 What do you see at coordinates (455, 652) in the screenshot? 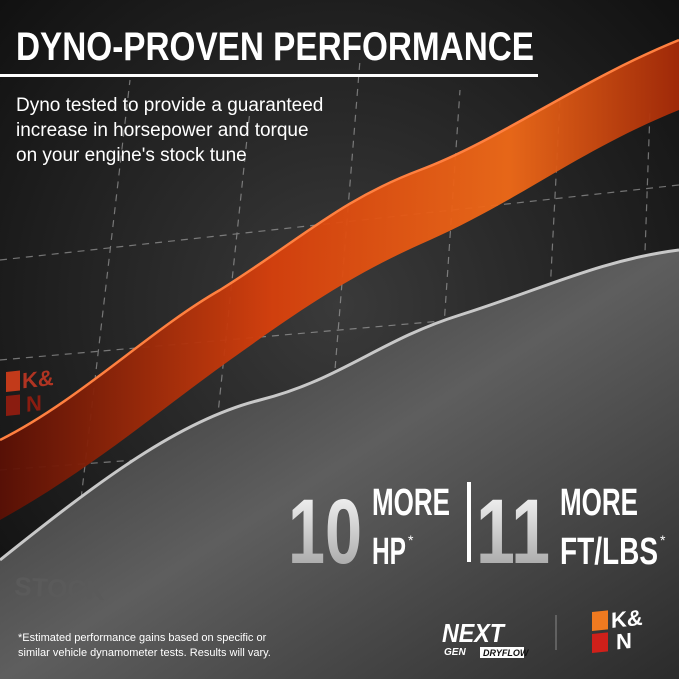
I see `logo-text: GEN` at bounding box center [455, 652].